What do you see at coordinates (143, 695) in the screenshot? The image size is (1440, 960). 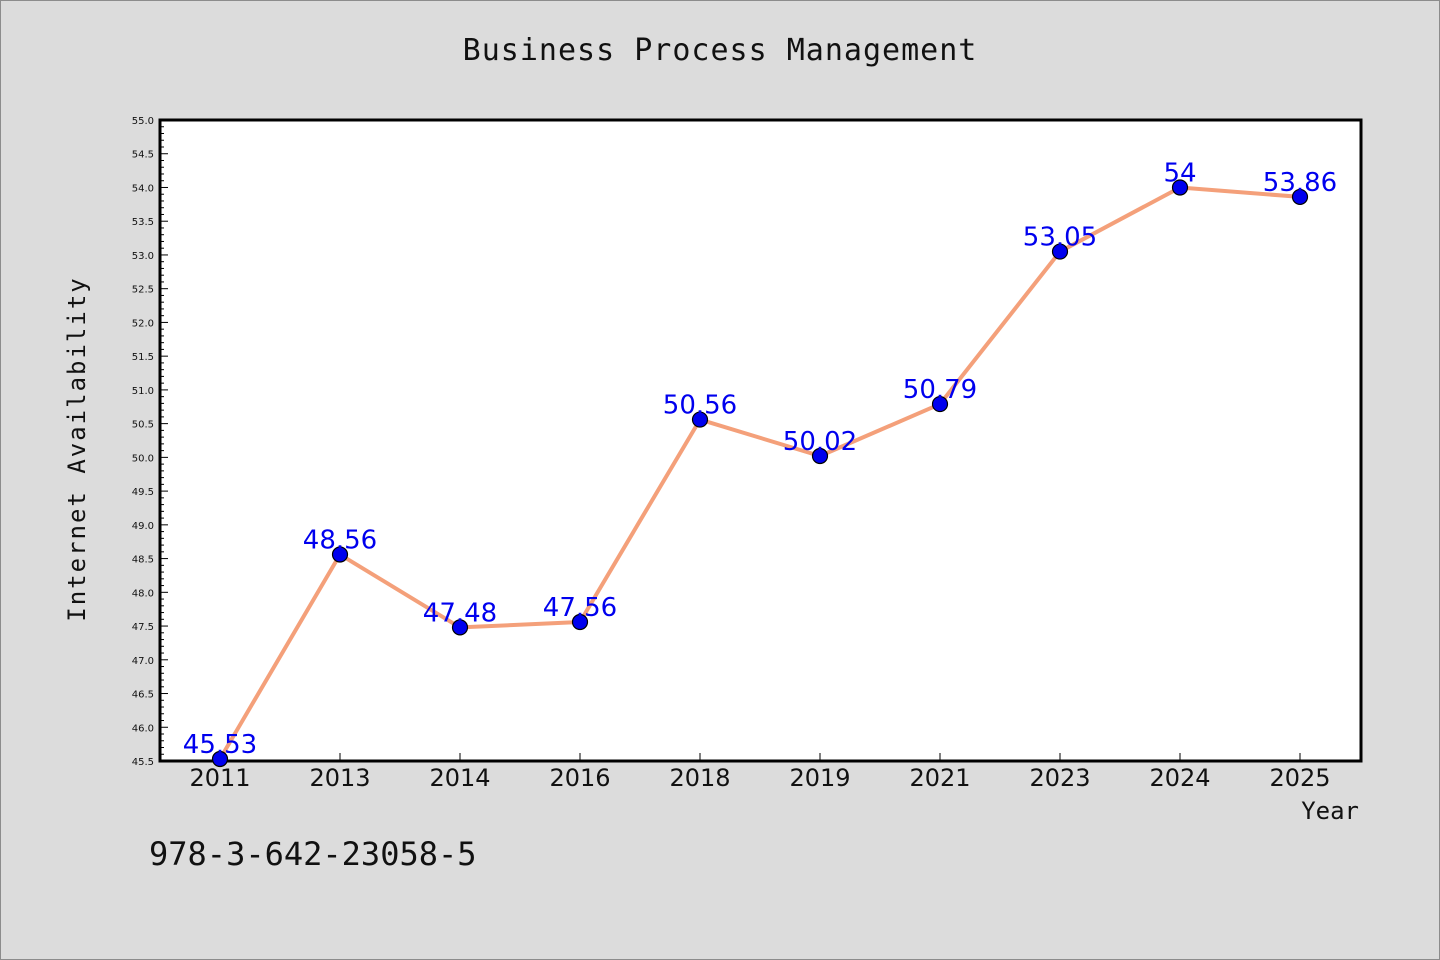 I see `y-tick-label: 46.5` at bounding box center [143, 695].